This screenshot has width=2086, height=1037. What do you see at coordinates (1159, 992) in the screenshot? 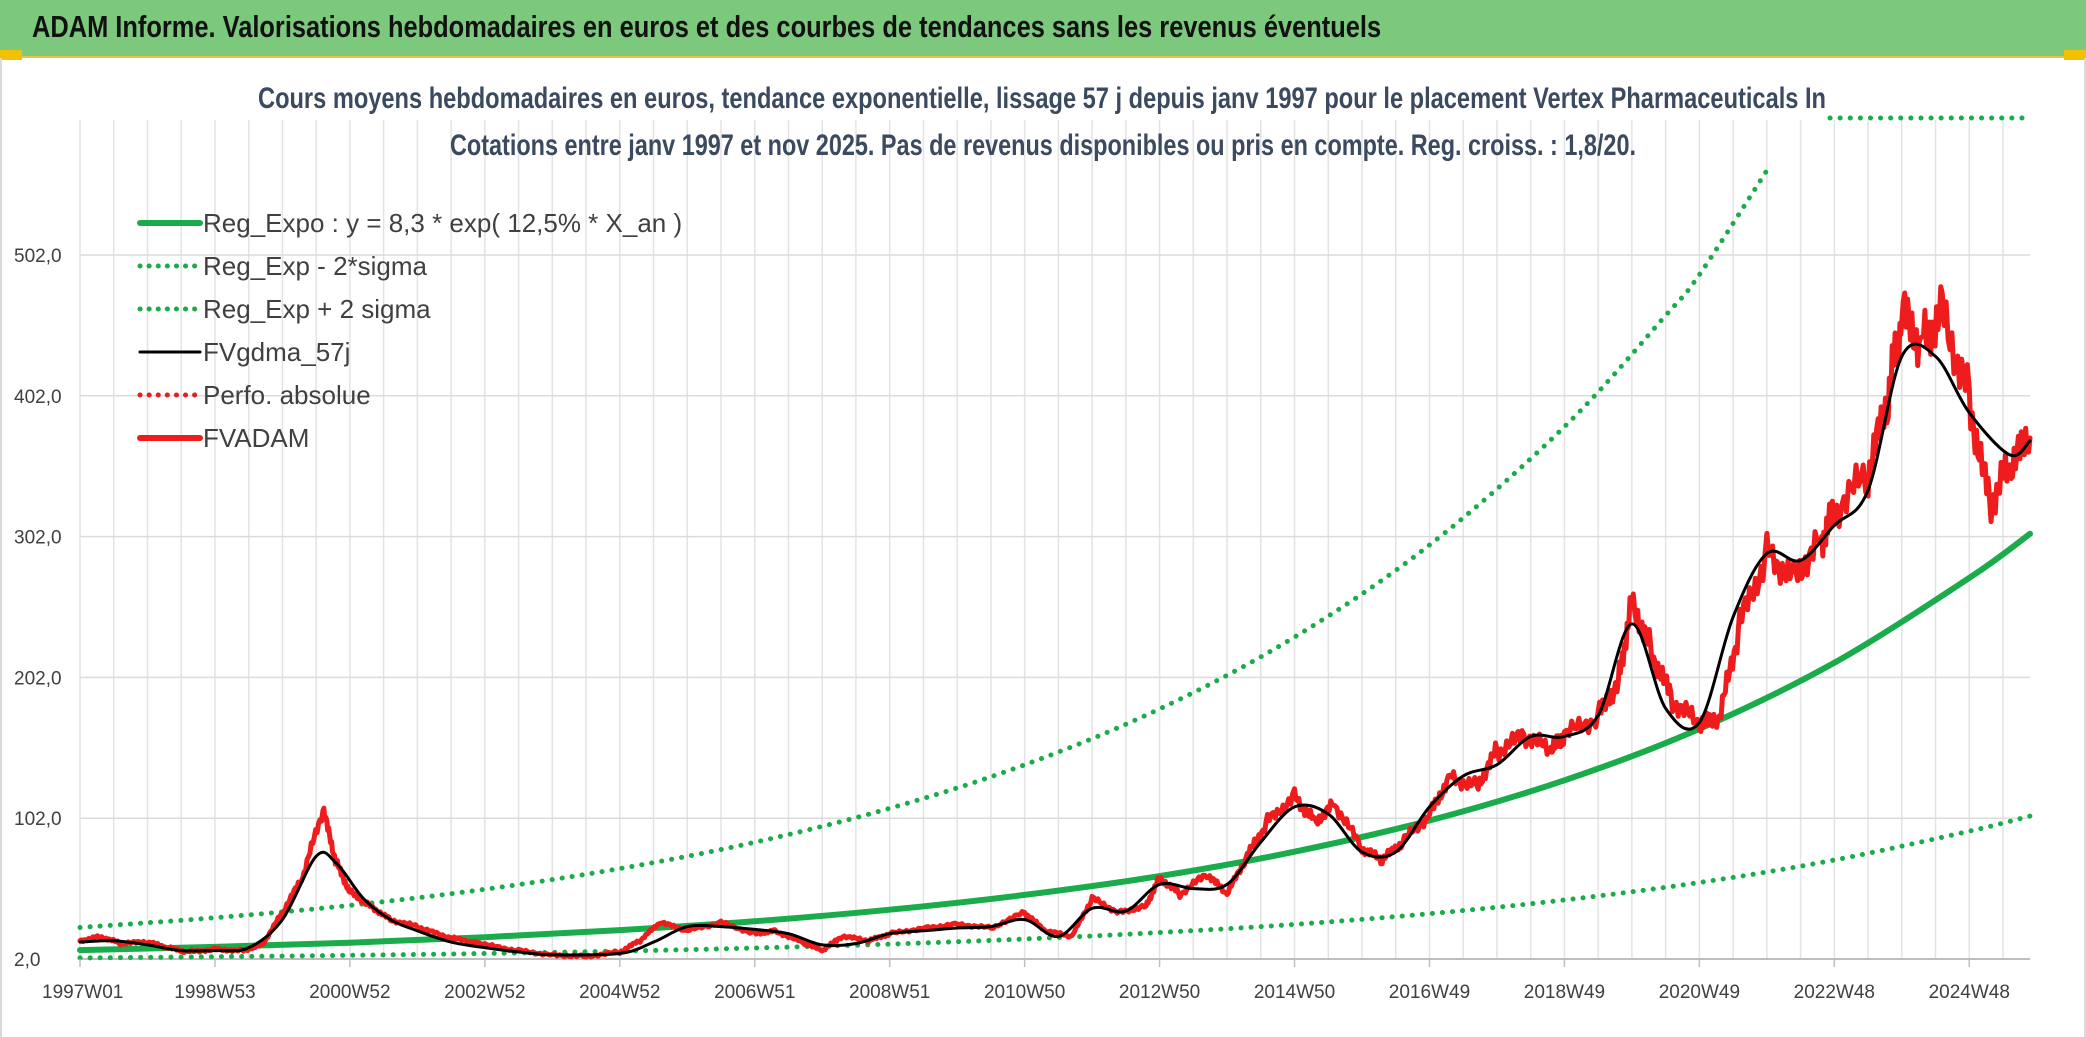
I see `x-tick-label: 2012W50` at bounding box center [1159, 992].